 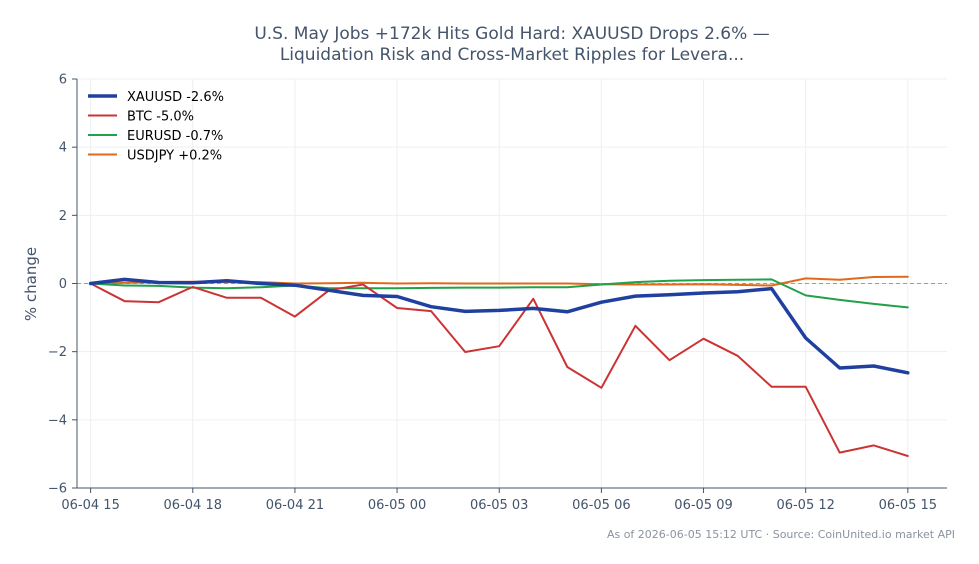 I want to click on y-tick-label-3: 0, so click(x=63, y=284).